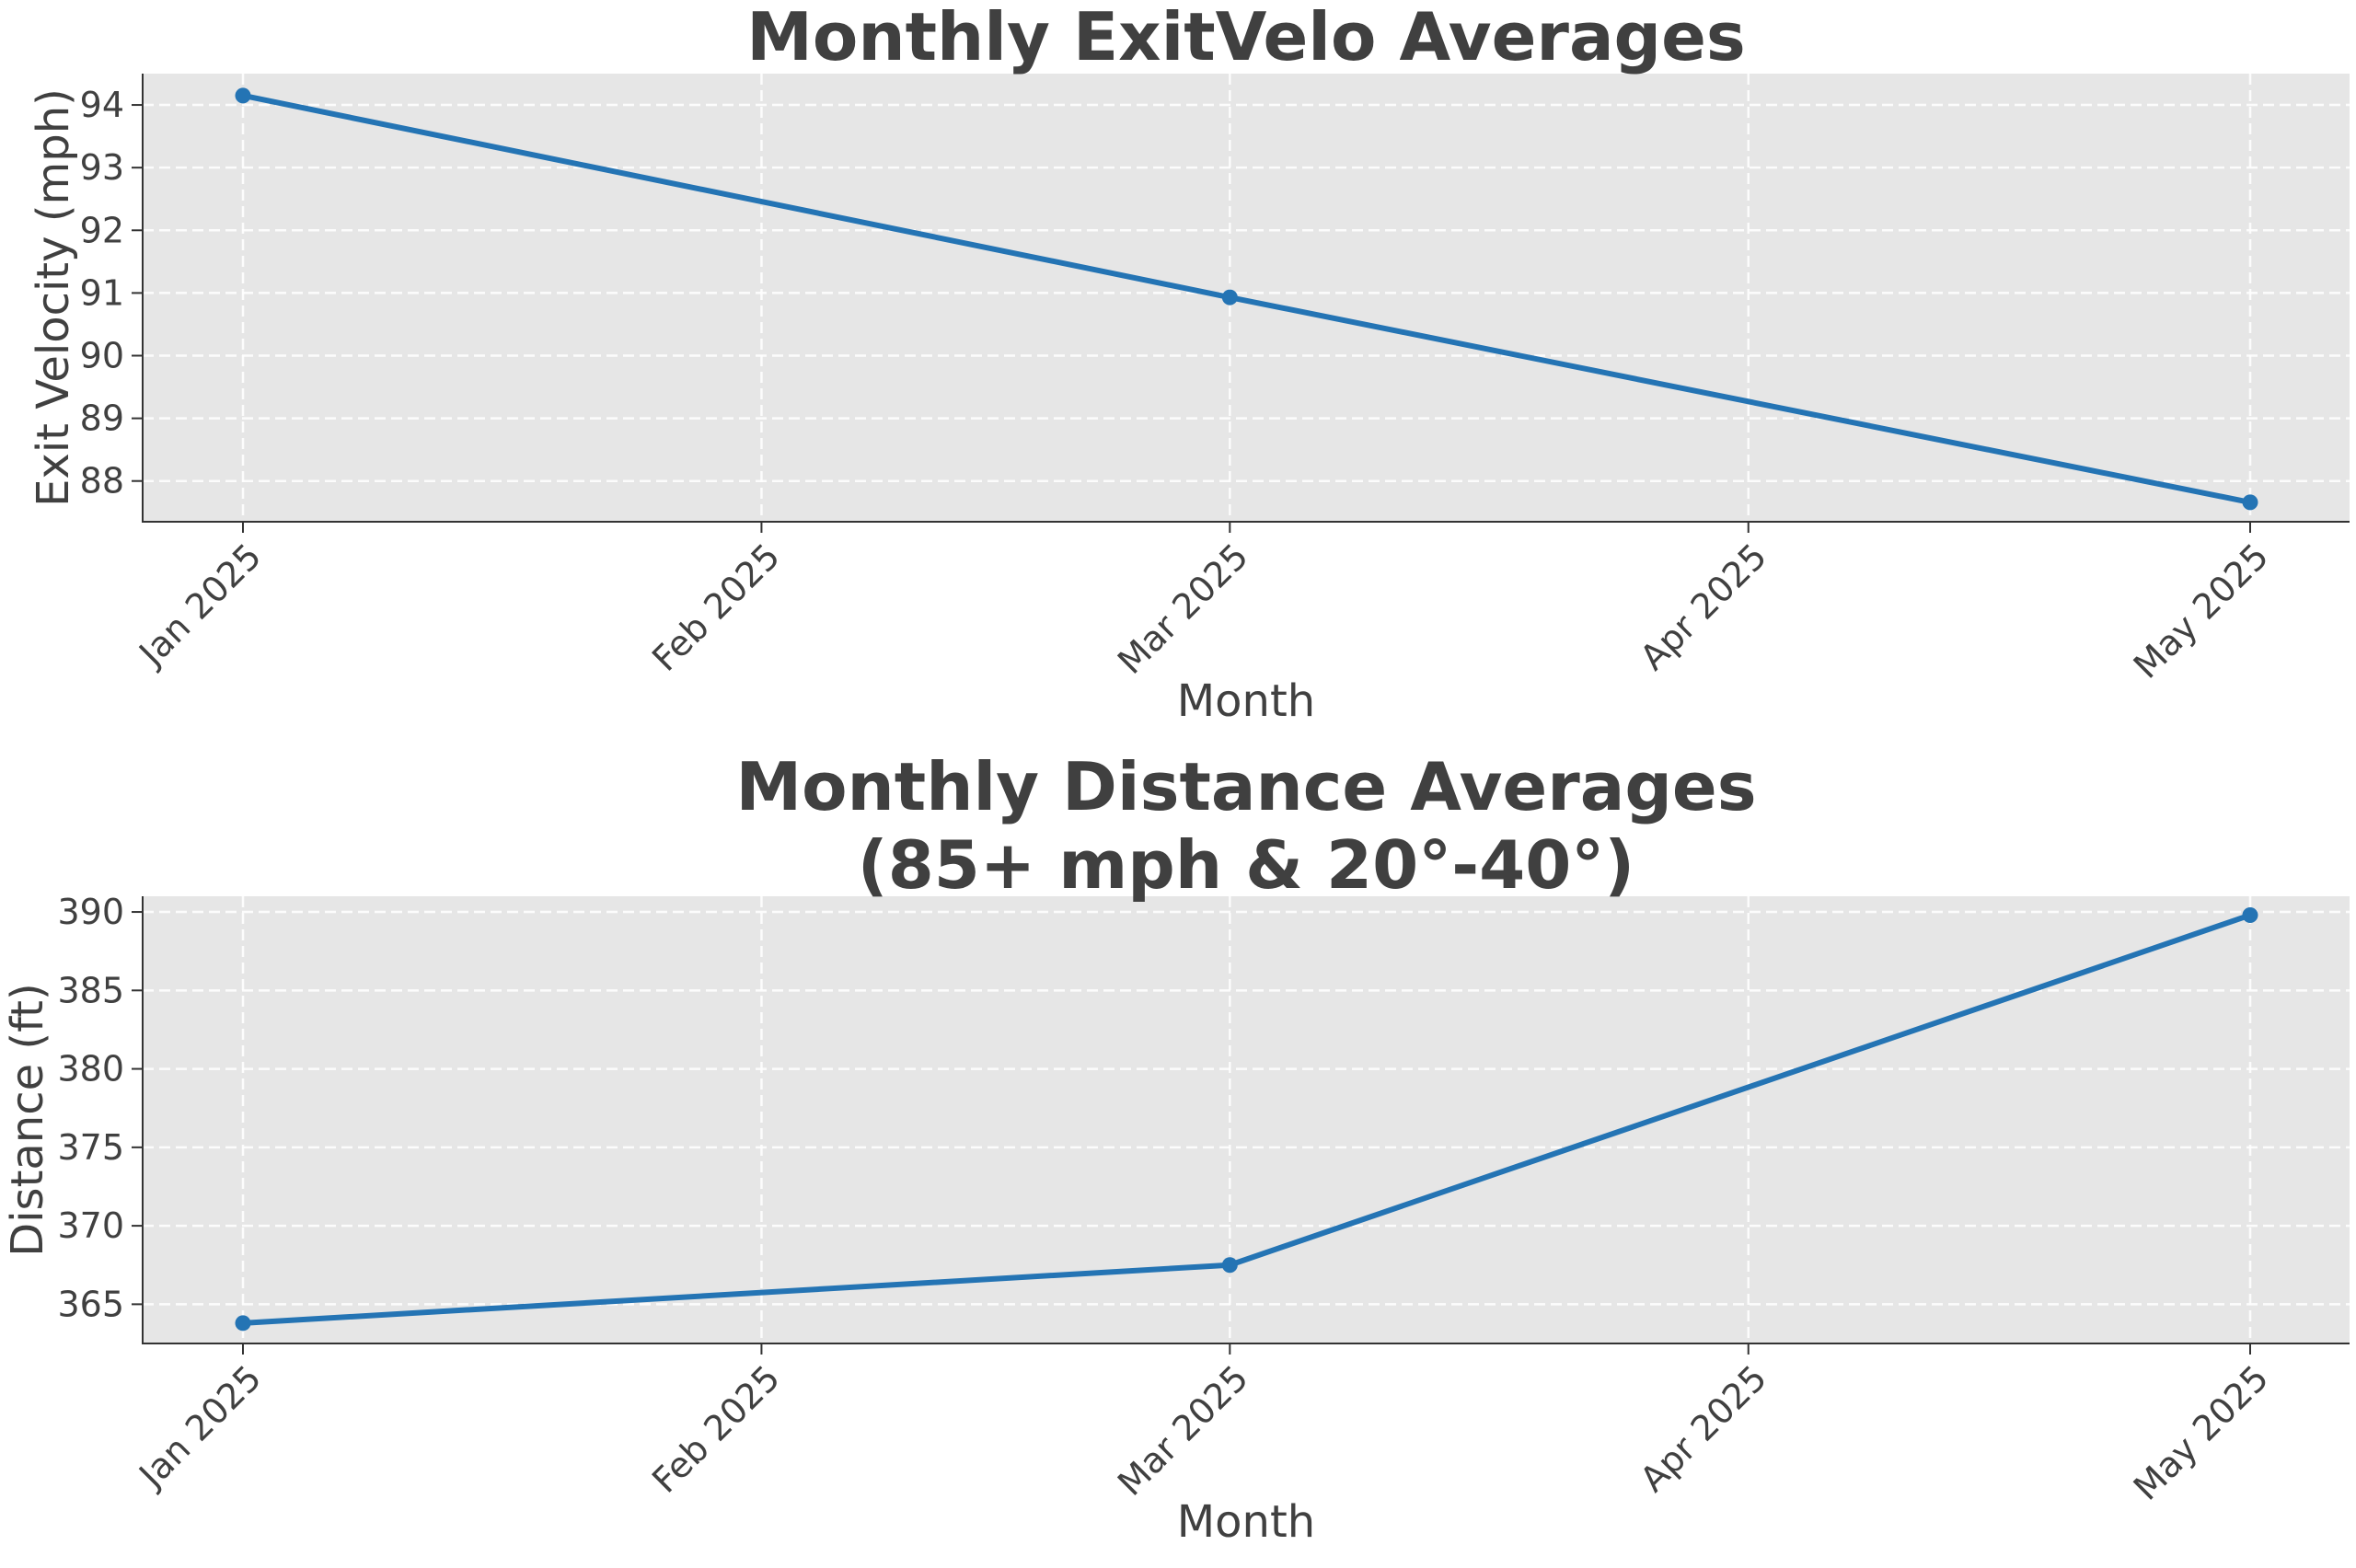  What do you see at coordinates (90, 1304) in the screenshot?
I see `y-tick-label: 365` at bounding box center [90, 1304].